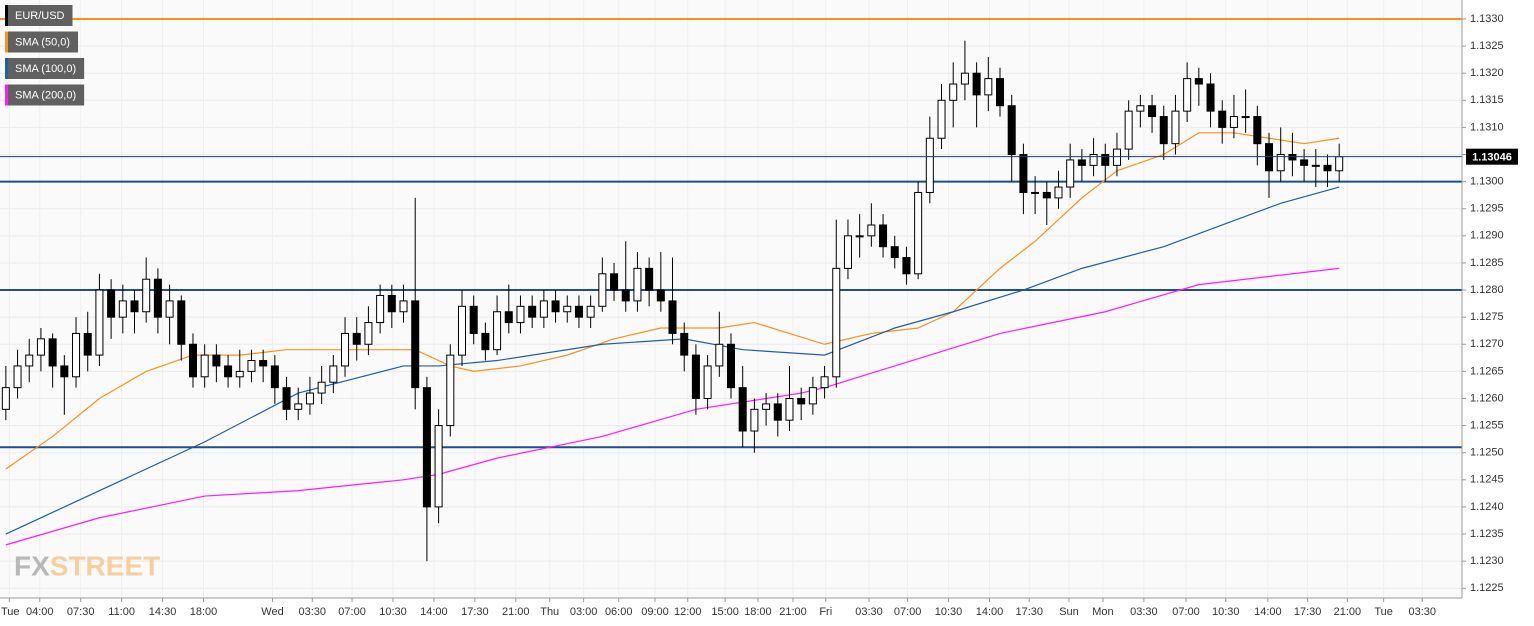 The image size is (1534, 626). Describe the element at coordinates (619, 612) in the screenshot. I see `x-tick-label: 06:00` at that location.